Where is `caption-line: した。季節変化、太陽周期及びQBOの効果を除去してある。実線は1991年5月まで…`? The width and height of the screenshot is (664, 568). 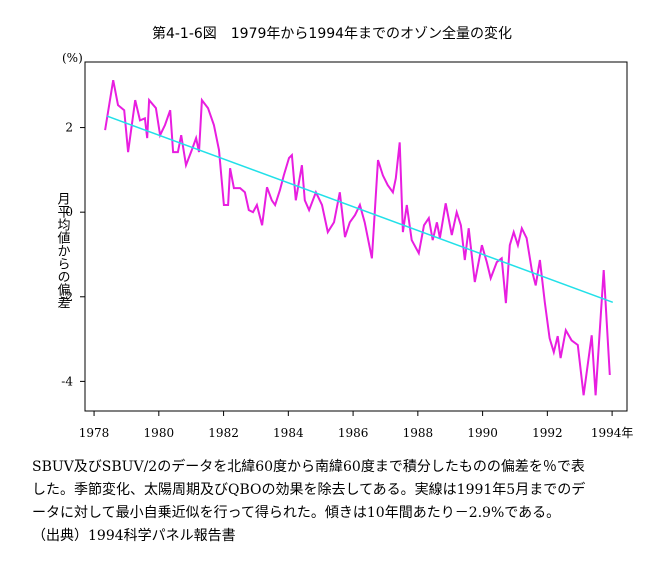 caption-line: した。季節変化、太陽周期及びQBOの効果を除去してある。実線は1991年5月まで… is located at coordinates (309, 490).